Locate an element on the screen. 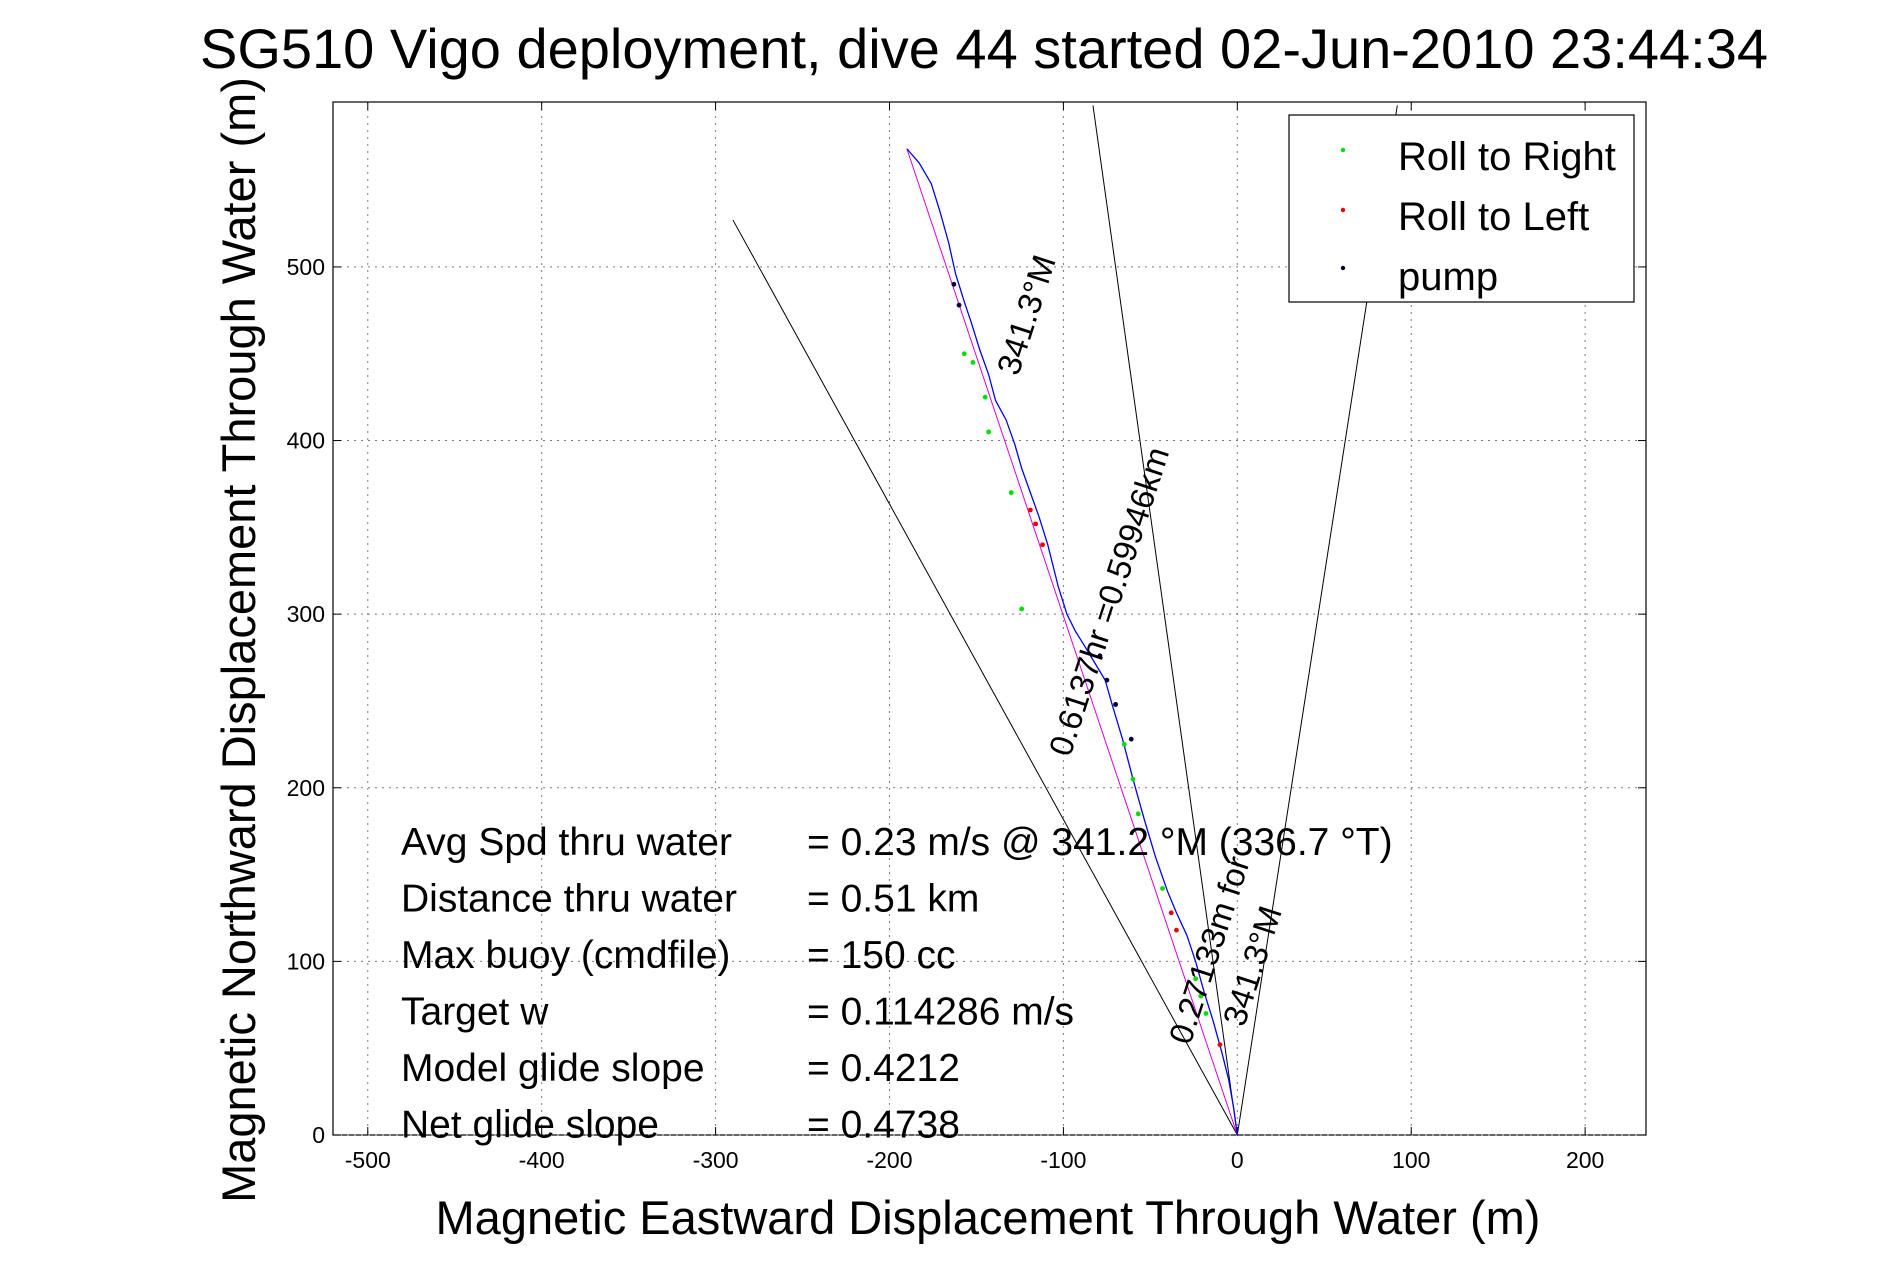 Image resolution: width=1891 pixels, height=1262 pixels. x-tick-label: -200 is located at coordinates (889, 1160).